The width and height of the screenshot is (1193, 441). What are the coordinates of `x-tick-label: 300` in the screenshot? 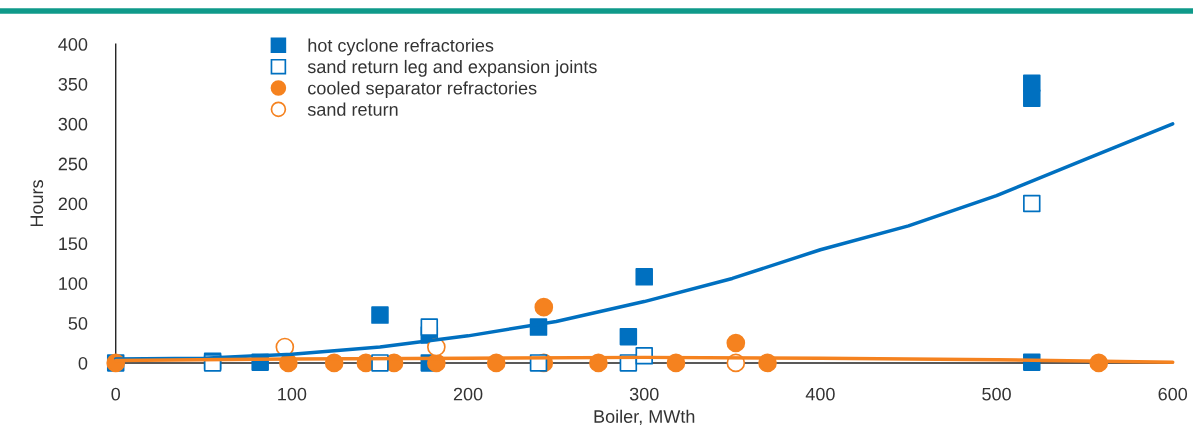 It's located at (644, 394).